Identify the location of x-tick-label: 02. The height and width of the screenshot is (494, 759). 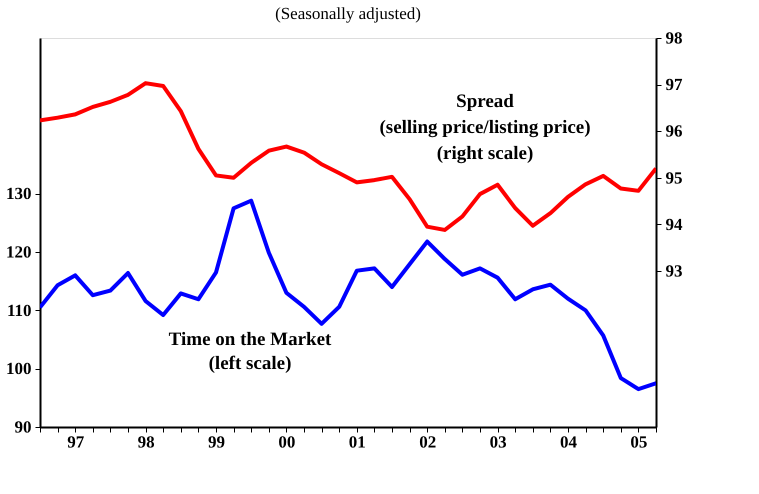
(427, 442).